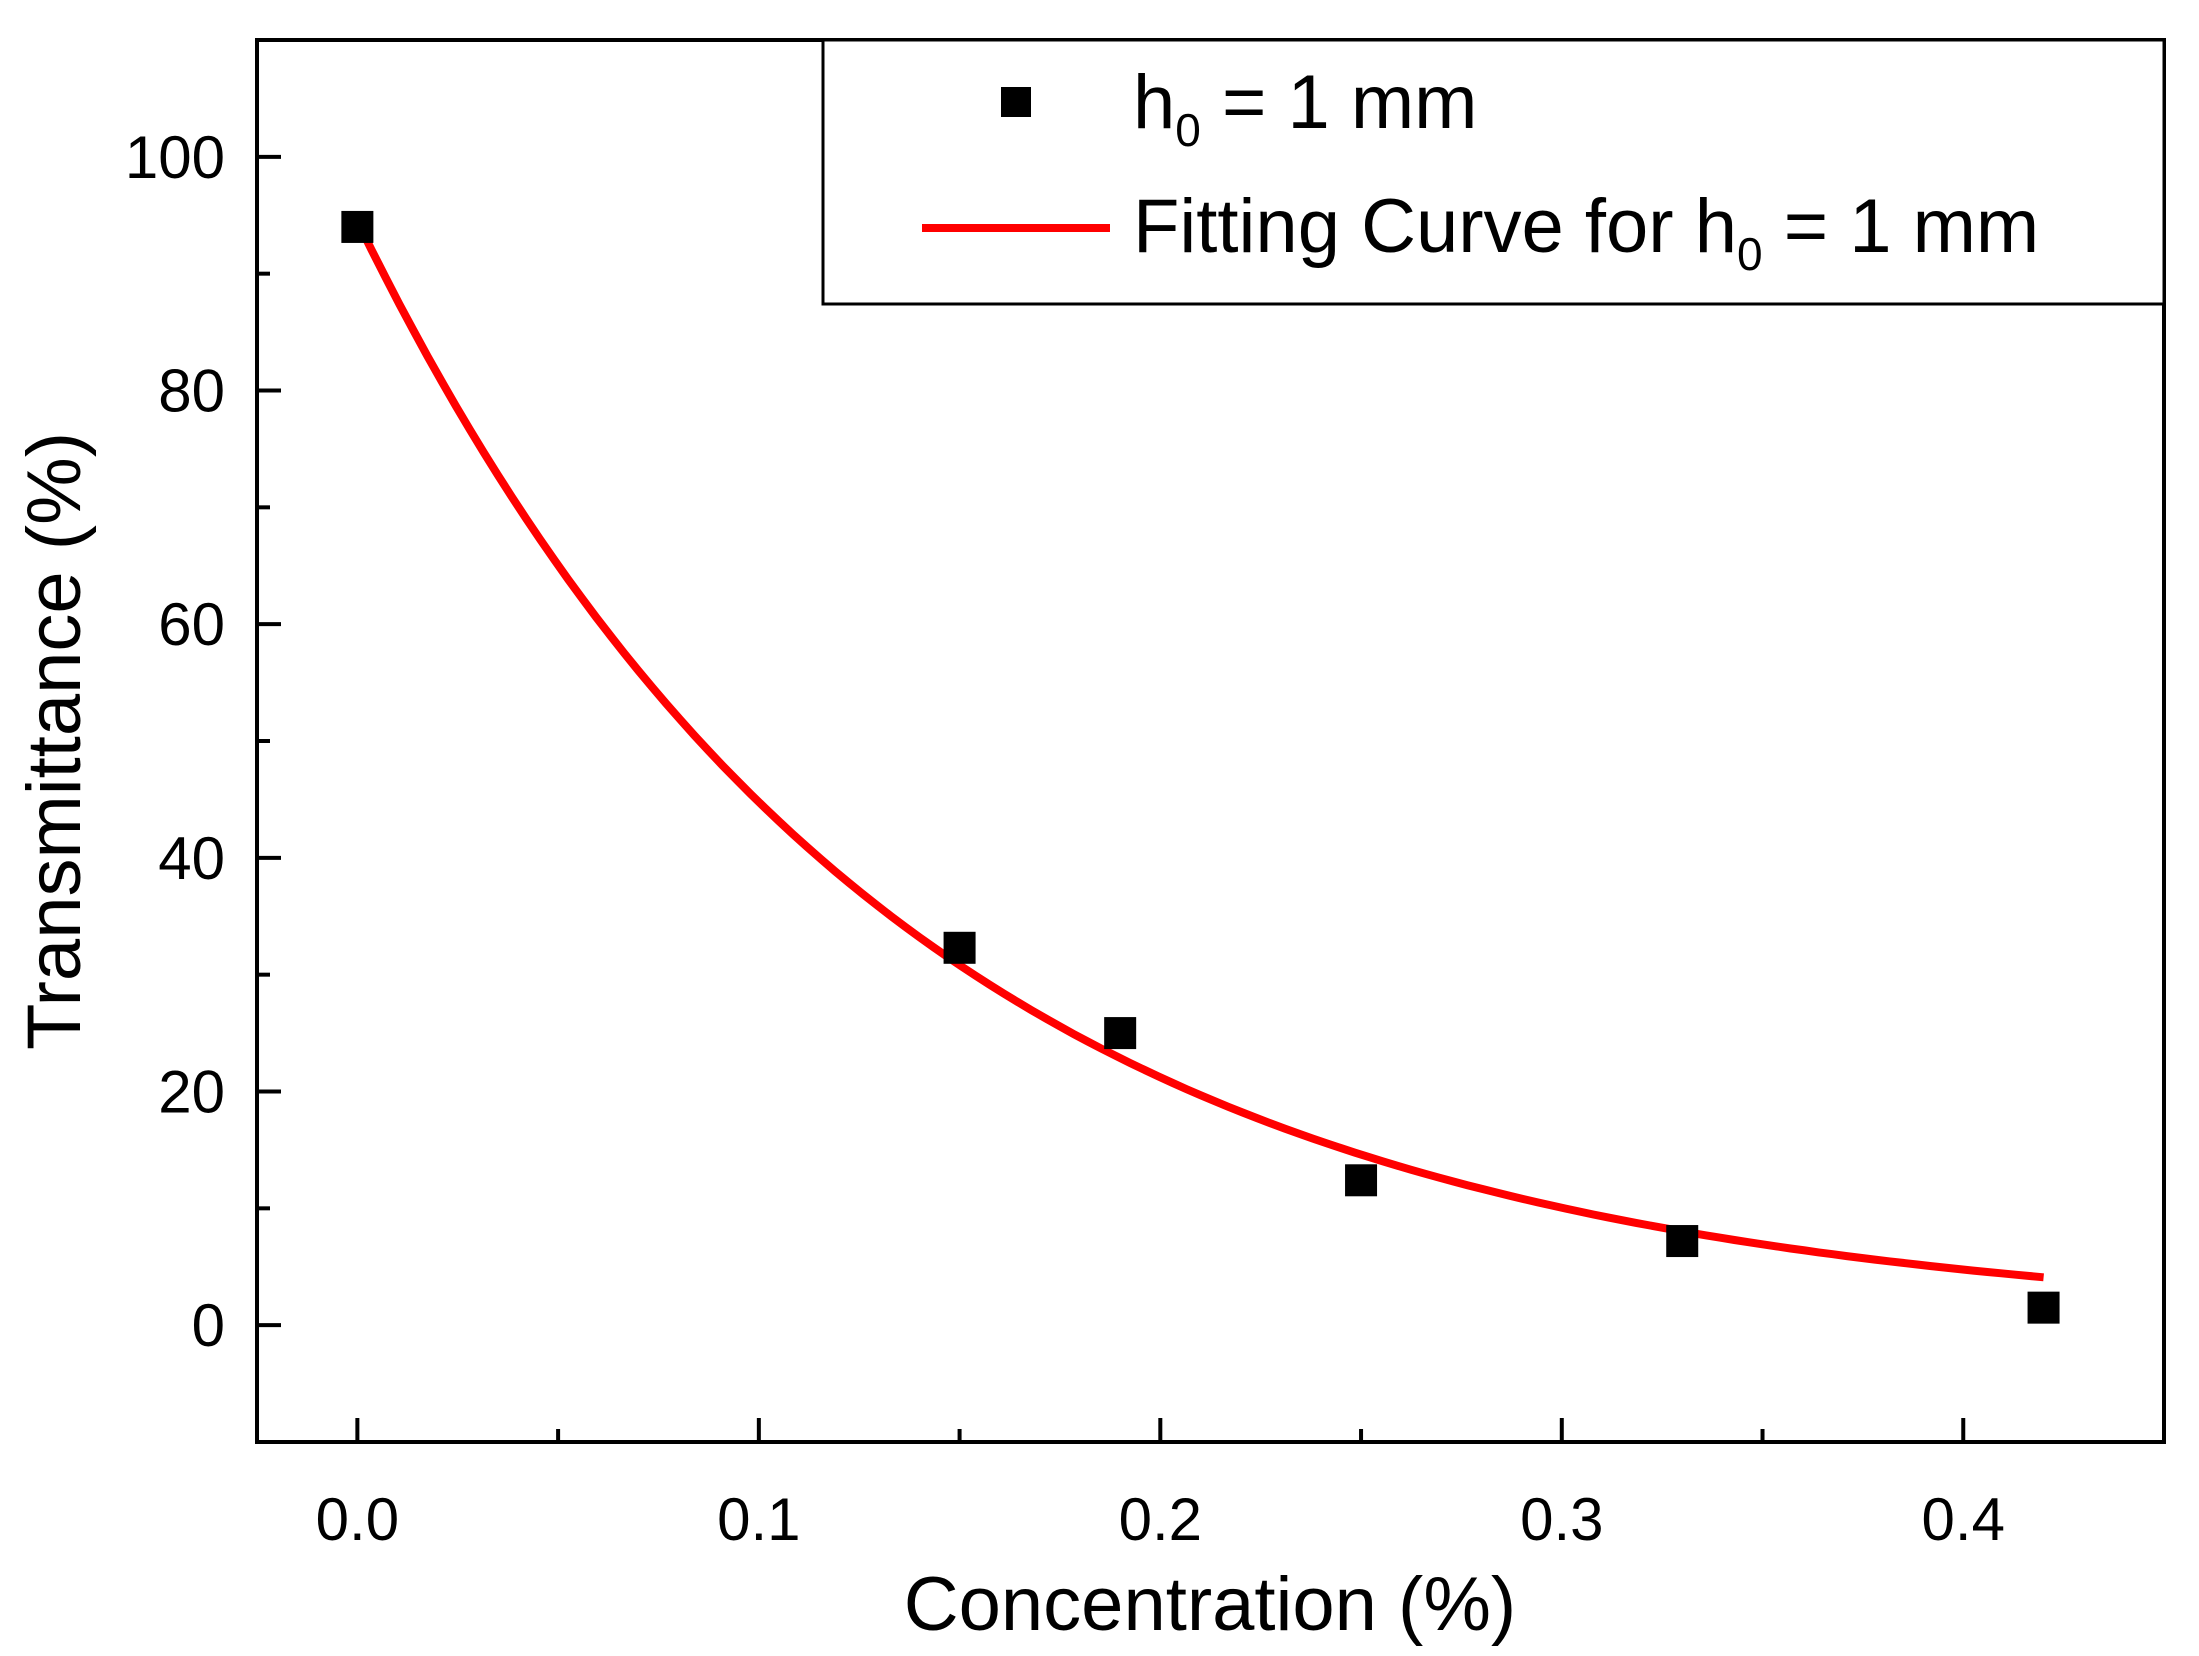 This screenshot has height=1656, width=2199. I want to click on y-tick-label: 60, so click(191, 624).